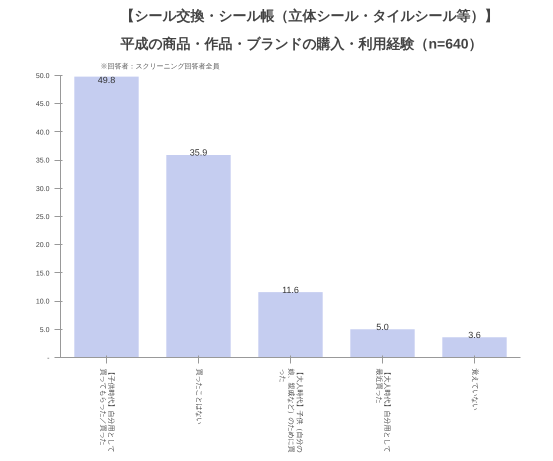 The height and width of the screenshot is (461, 553). What do you see at coordinates (107, 79) in the screenshot?
I see `data-label: 49.8` at bounding box center [107, 79].